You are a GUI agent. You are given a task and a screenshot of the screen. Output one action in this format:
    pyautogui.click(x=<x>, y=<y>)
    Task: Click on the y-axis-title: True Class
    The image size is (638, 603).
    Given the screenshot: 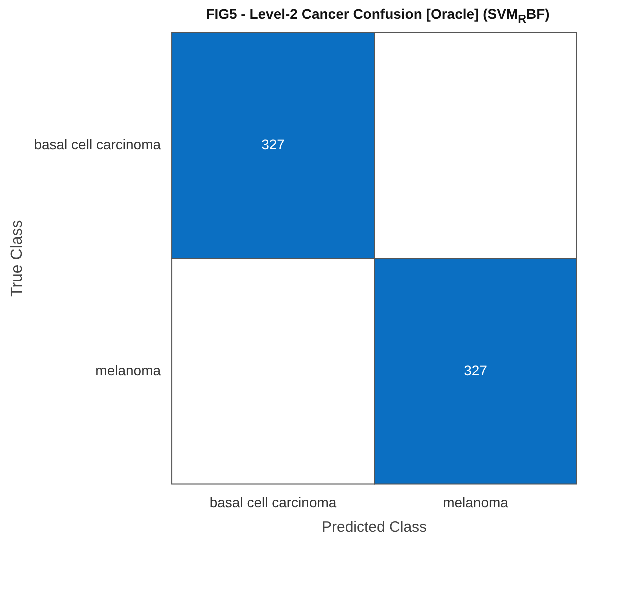 What is the action you would take?
    pyautogui.click(x=17, y=258)
    